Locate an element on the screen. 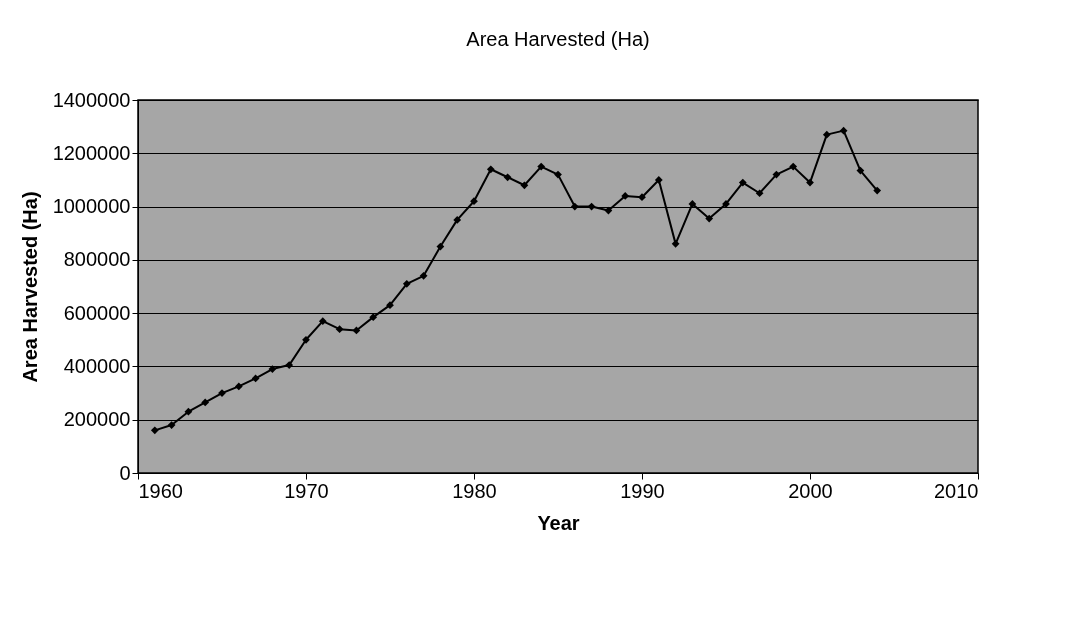  y-tick-label: 0 is located at coordinates (125, 472).